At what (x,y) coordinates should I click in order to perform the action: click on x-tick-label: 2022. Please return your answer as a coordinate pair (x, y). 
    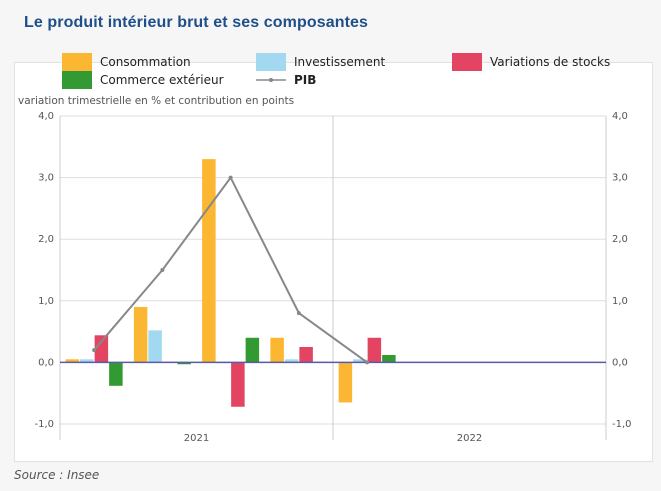
    Looking at the image, I should click on (469, 438).